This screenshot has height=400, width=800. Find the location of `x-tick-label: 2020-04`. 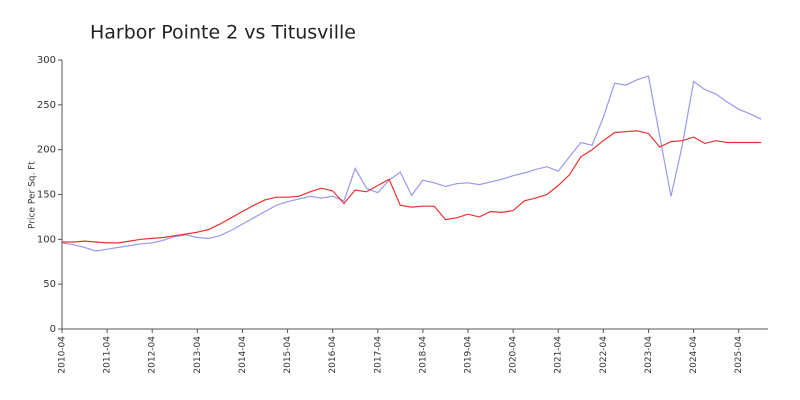

x-tick-label: 2020-04 is located at coordinates (514, 355).